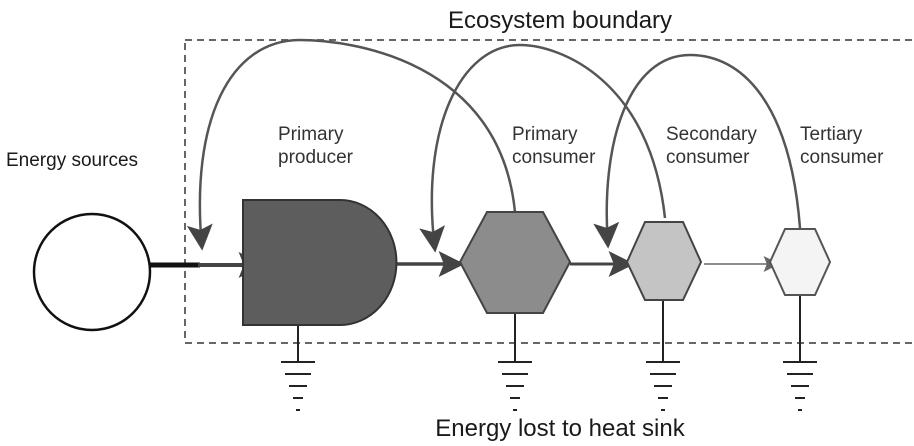  What do you see at coordinates (72, 160) in the screenshot?
I see `source-label: Energy sources` at bounding box center [72, 160].